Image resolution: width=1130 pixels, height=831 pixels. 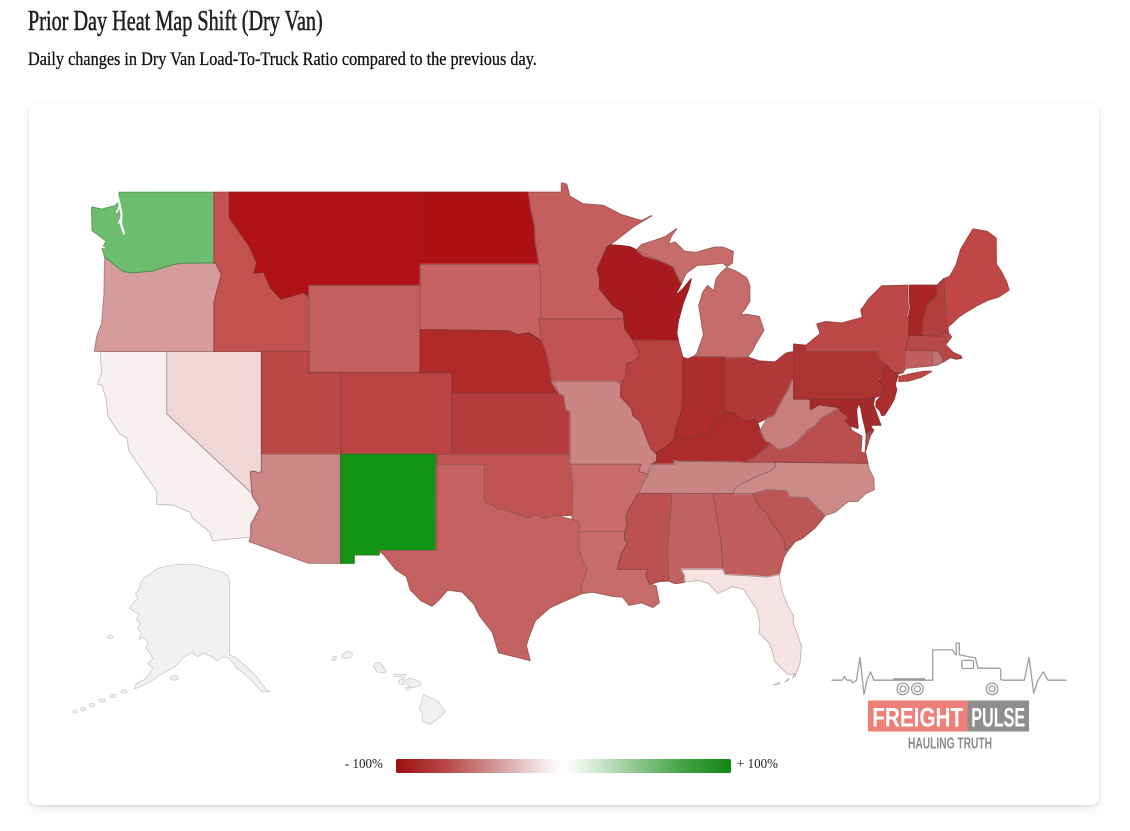 What do you see at coordinates (998, 718) in the screenshot?
I see `svg-text: PULSE` at bounding box center [998, 718].